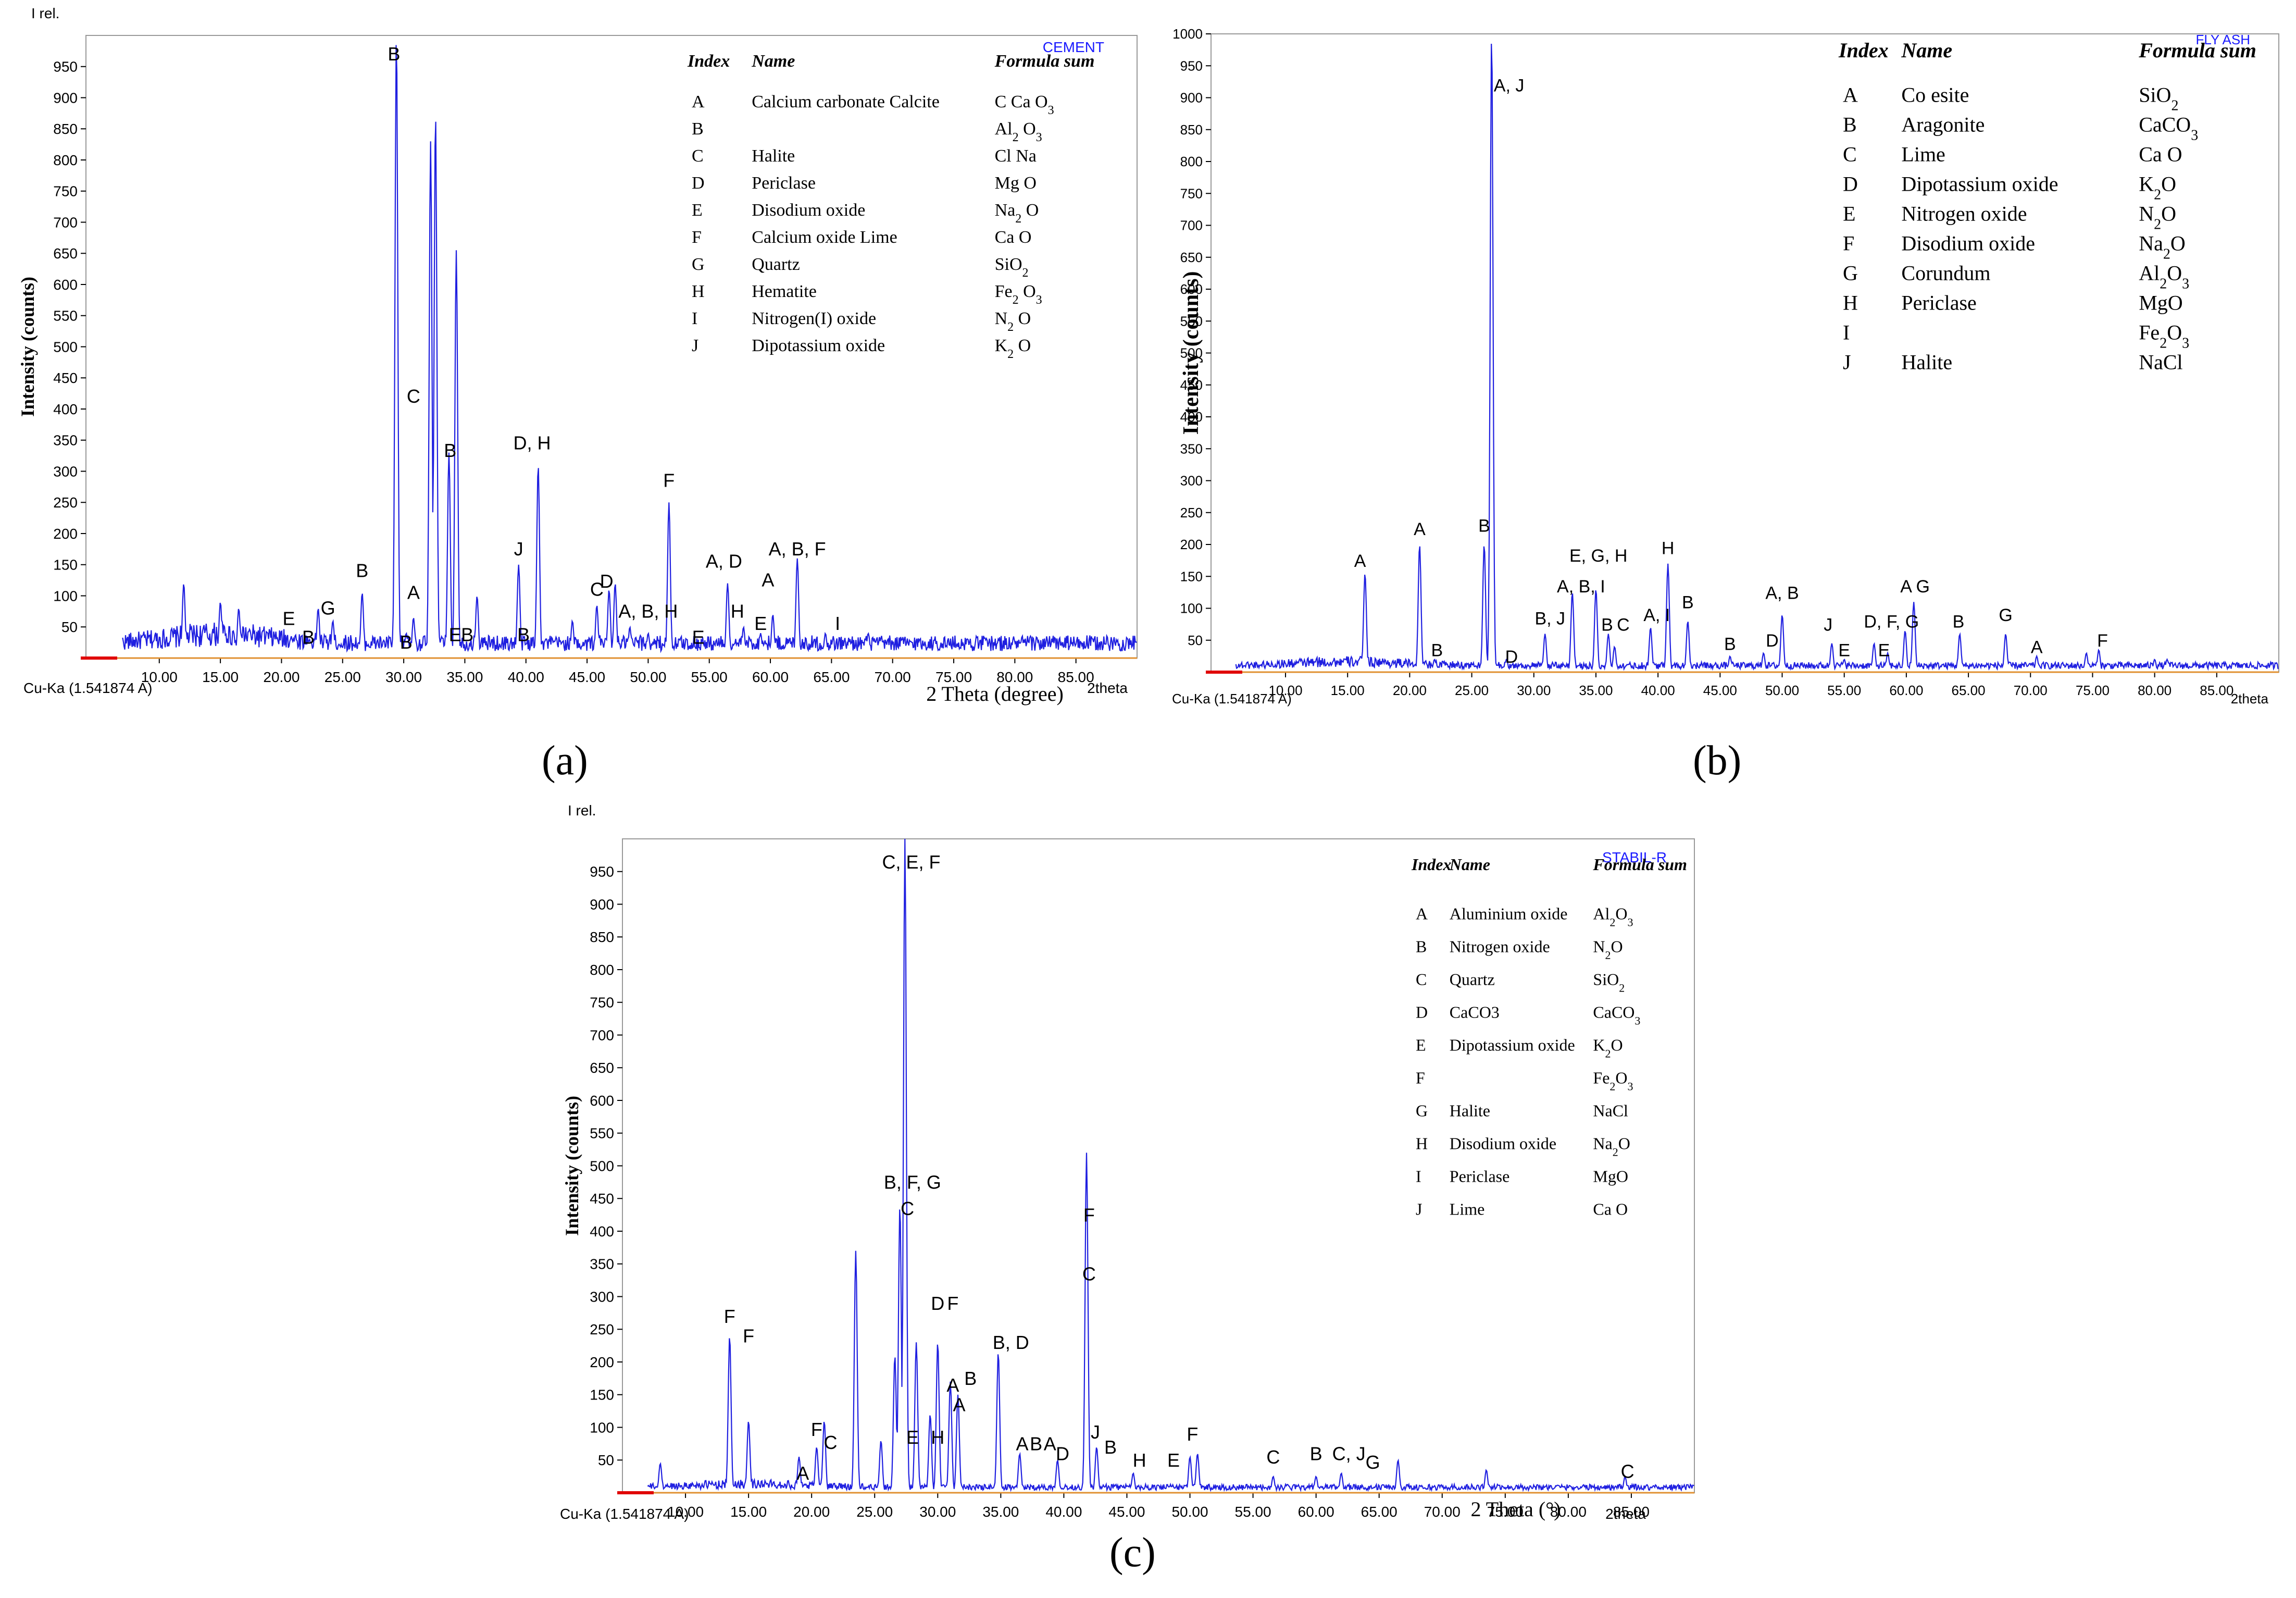 Image resolution: width=2296 pixels, height=1598 pixels. I want to click on legend-name: Corundum, so click(1946, 273).